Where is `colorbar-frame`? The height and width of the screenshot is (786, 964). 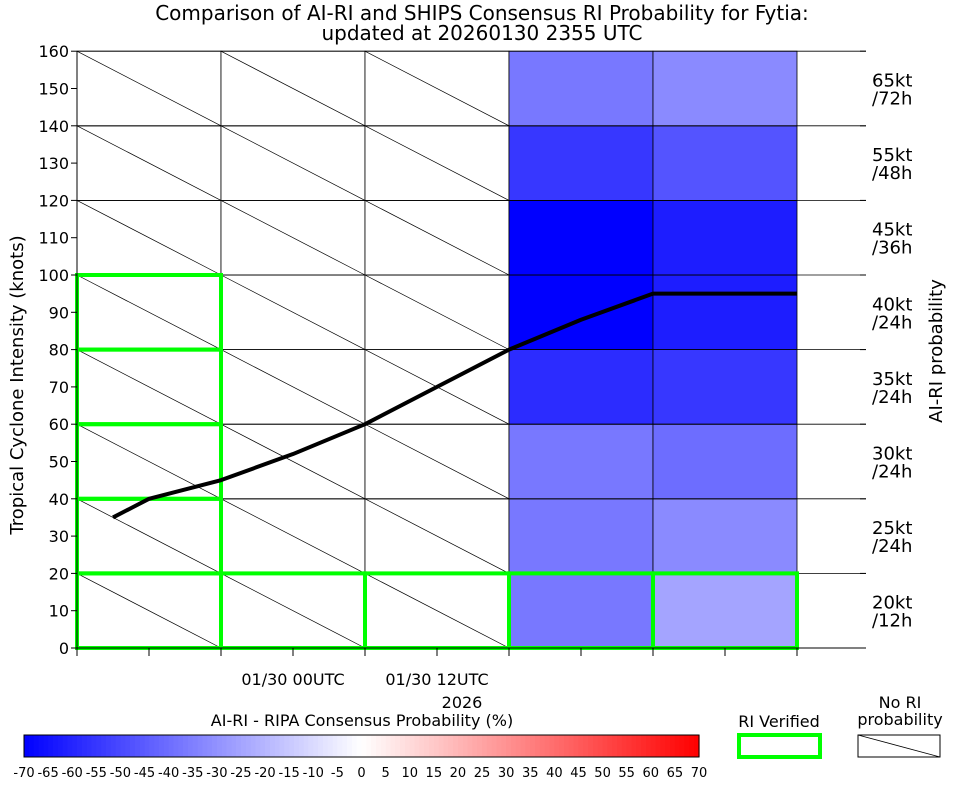
colorbar-frame is located at coordinates (361, 746).